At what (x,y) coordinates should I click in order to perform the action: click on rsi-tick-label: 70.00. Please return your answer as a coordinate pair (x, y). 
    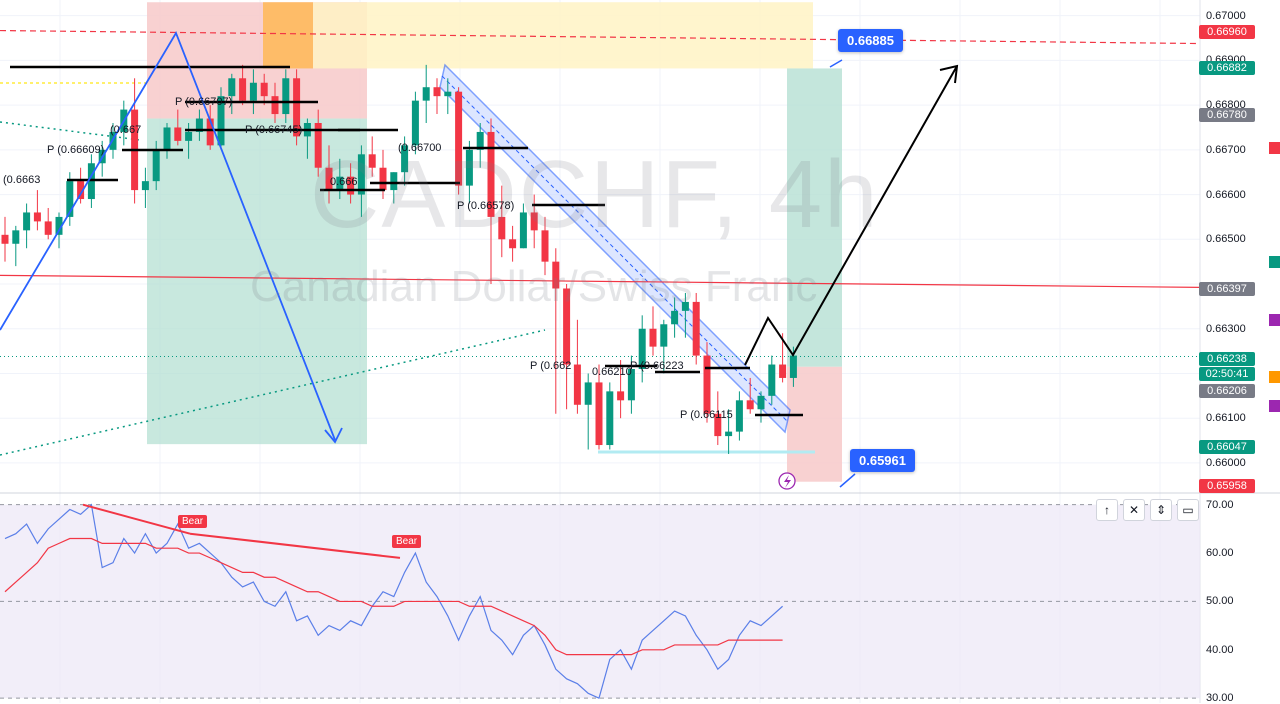
    Looking at the image, I should click on (1220, 504).